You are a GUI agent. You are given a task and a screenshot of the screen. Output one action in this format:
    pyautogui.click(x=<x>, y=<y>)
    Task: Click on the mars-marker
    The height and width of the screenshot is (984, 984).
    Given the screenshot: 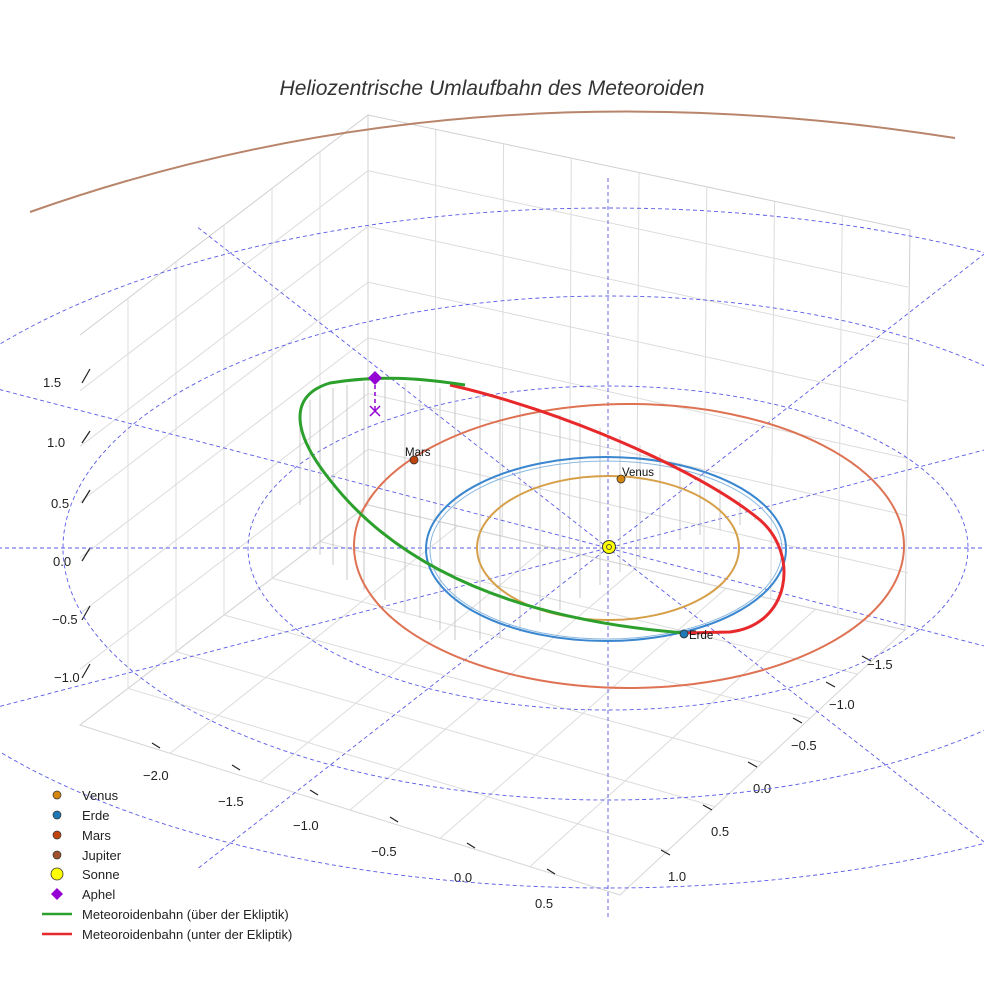 What is the action you would take?
    pyautogui.click(x=414, y=460)
    